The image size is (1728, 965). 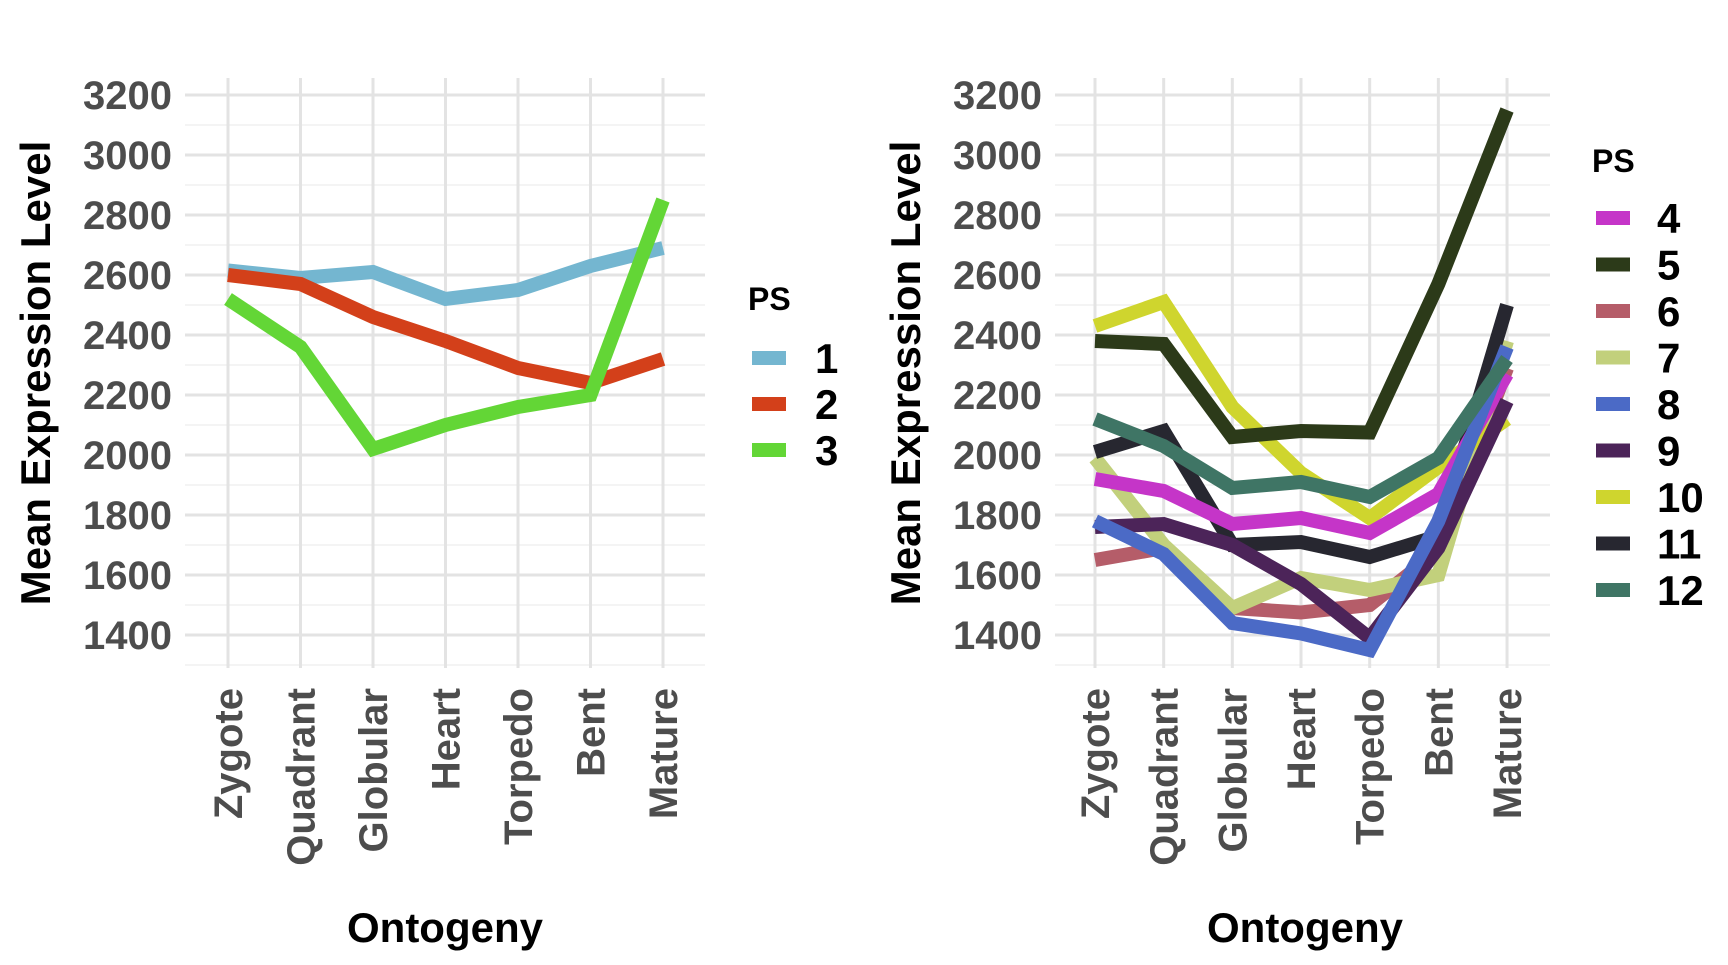 I want to click on legend-item-ps-1: 1, so click(x=795, y=358).